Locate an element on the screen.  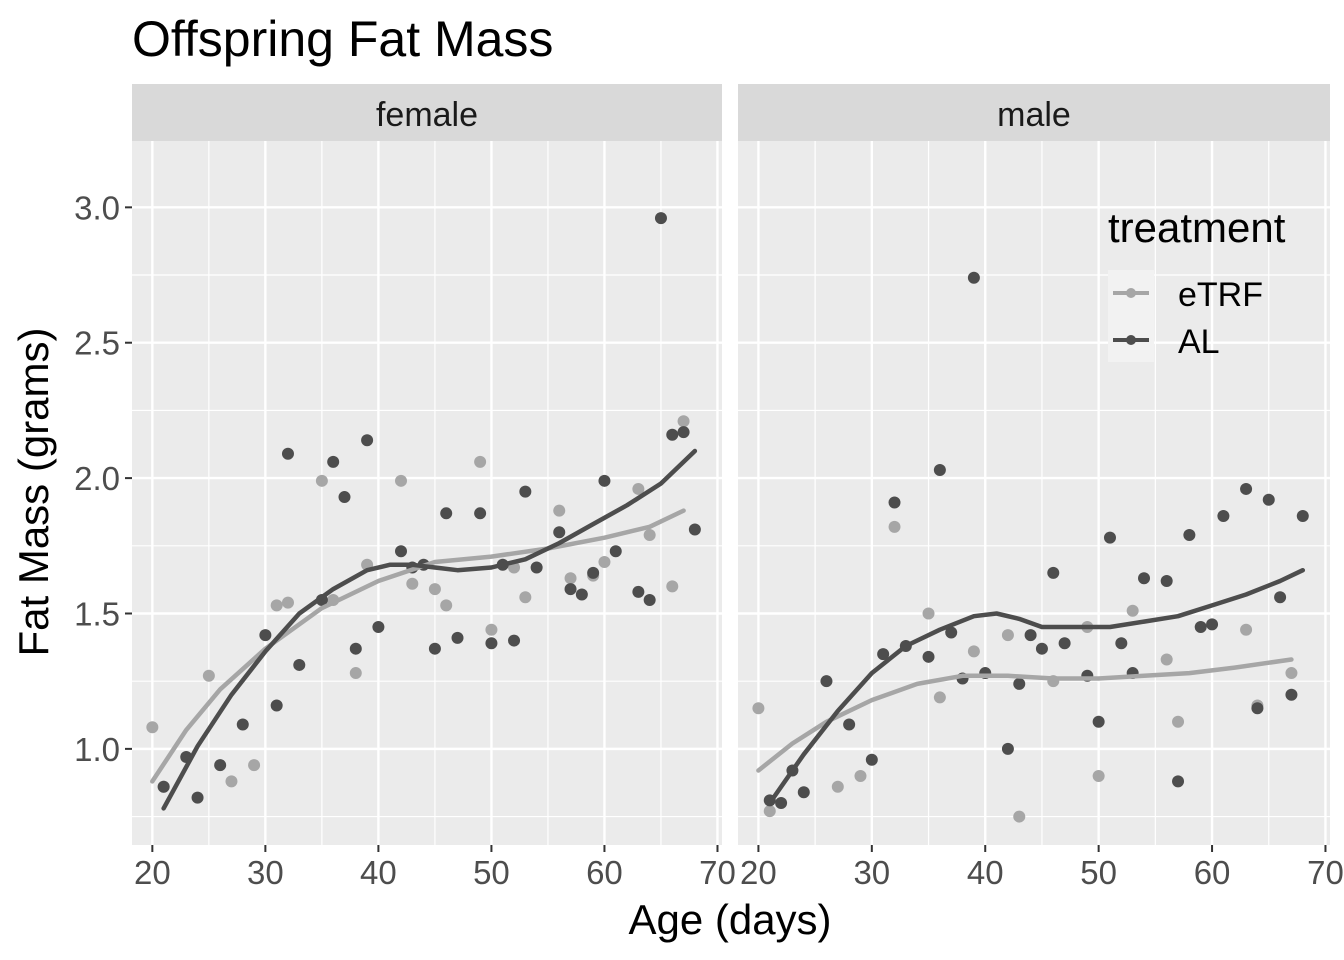
y-tick-label: 1.5 is located at coordinates (97, 613).